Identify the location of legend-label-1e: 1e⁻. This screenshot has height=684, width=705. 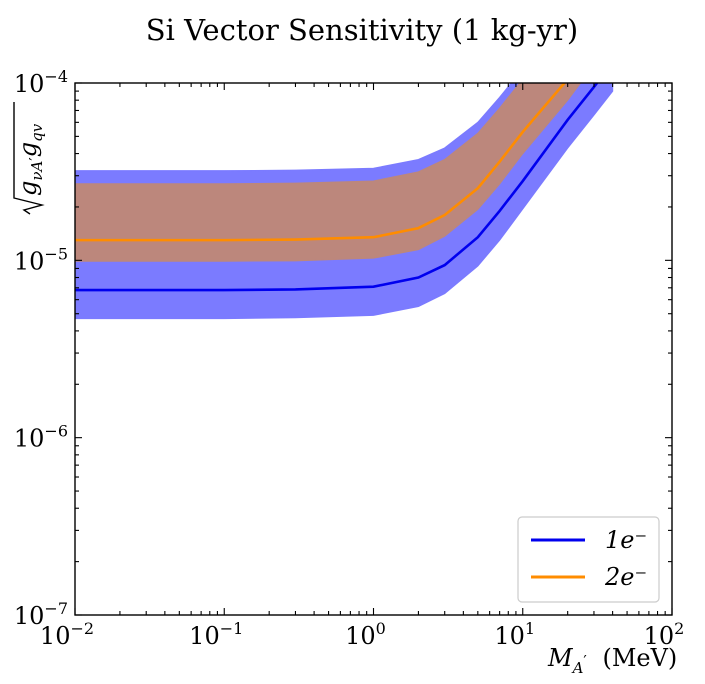
(626, 540).